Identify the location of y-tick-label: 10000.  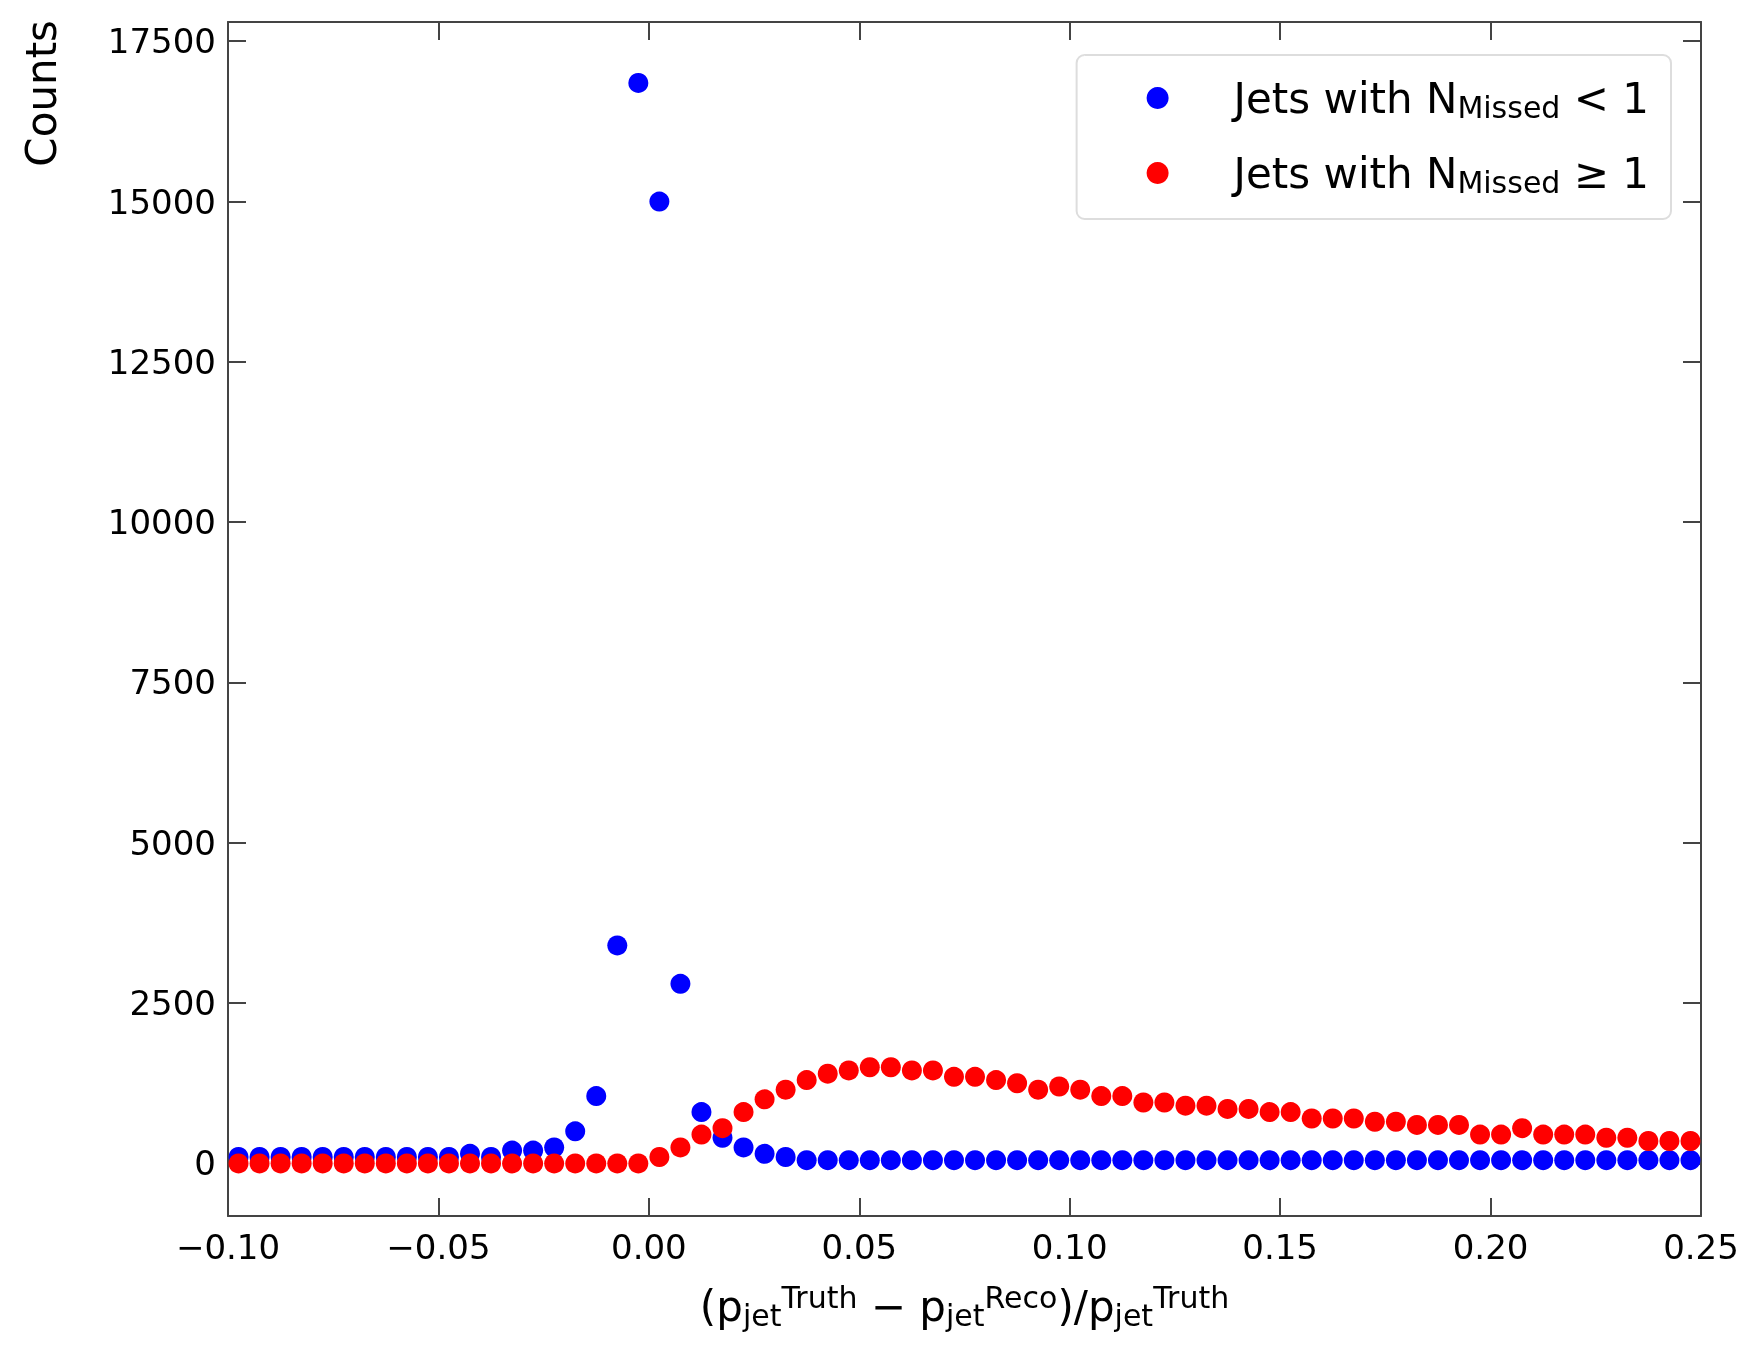
(161, 522).